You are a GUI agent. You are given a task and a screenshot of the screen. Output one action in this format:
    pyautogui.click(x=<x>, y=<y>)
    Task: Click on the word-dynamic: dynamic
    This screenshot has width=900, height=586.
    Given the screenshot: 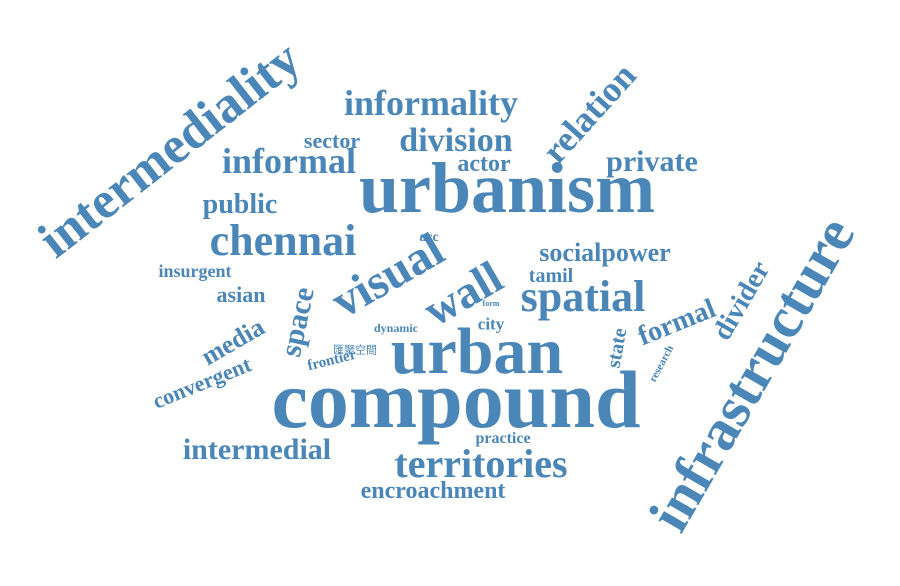 What is the action you would take?
    pyautogui.click(x=396, y=328)
    